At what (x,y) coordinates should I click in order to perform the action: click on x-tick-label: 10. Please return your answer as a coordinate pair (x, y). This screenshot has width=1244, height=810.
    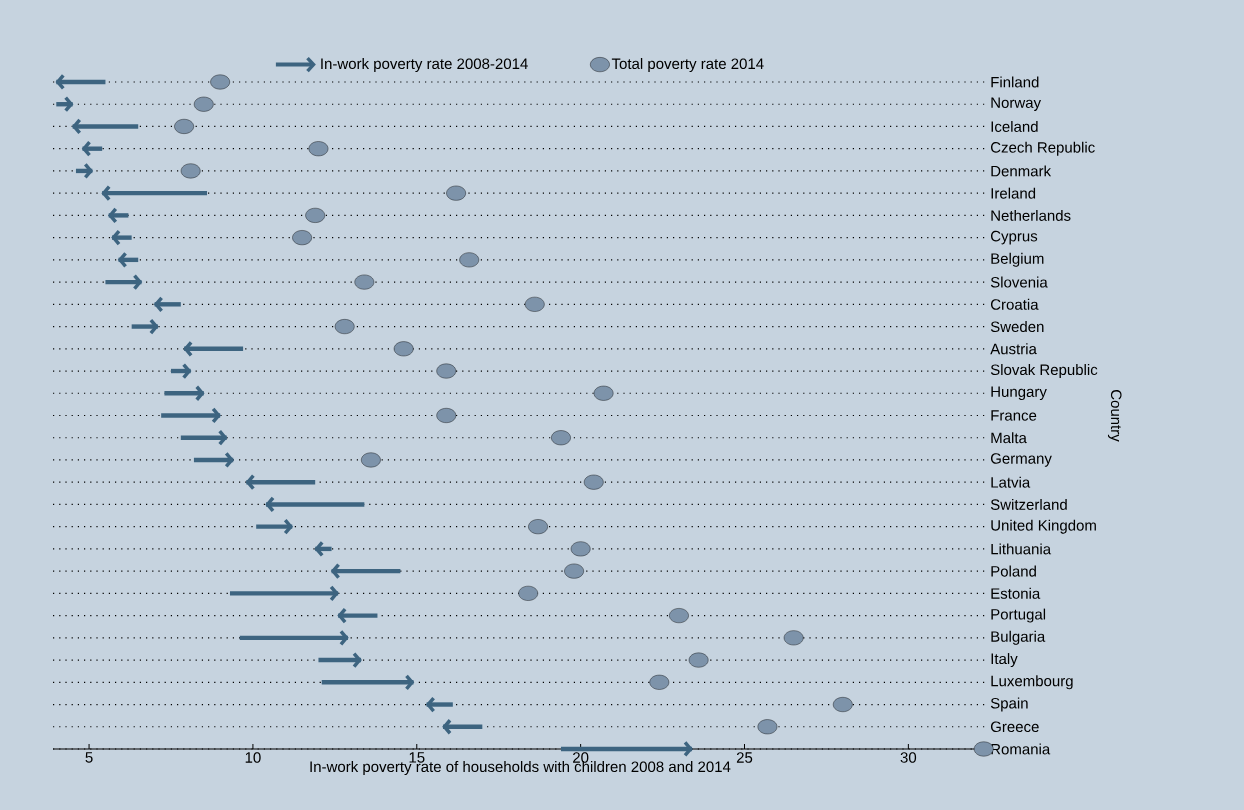
    Looking at the image, I should click on (253, 757).